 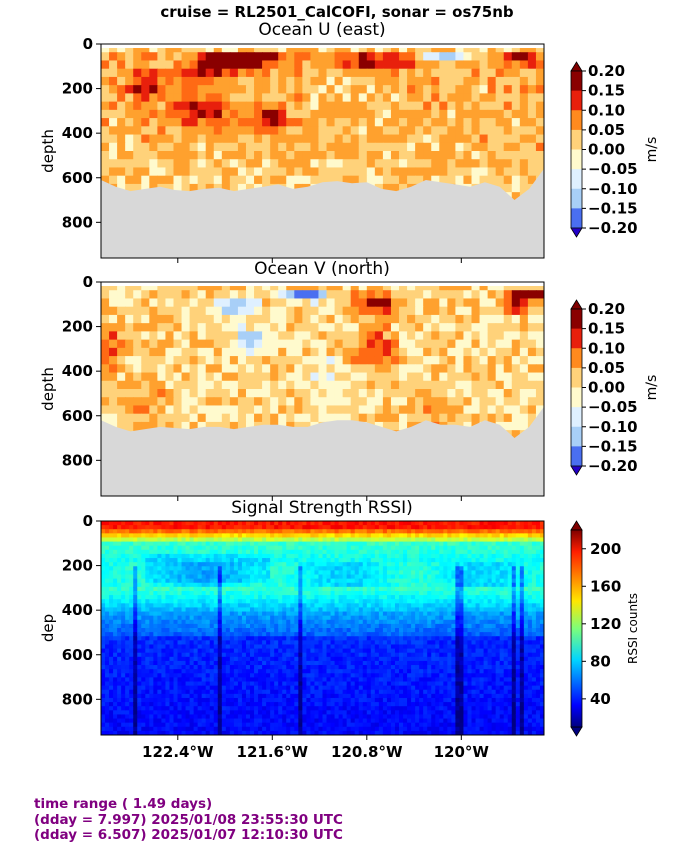 I want to click on colorbar-label: m/s, so click(x=652, y=388).